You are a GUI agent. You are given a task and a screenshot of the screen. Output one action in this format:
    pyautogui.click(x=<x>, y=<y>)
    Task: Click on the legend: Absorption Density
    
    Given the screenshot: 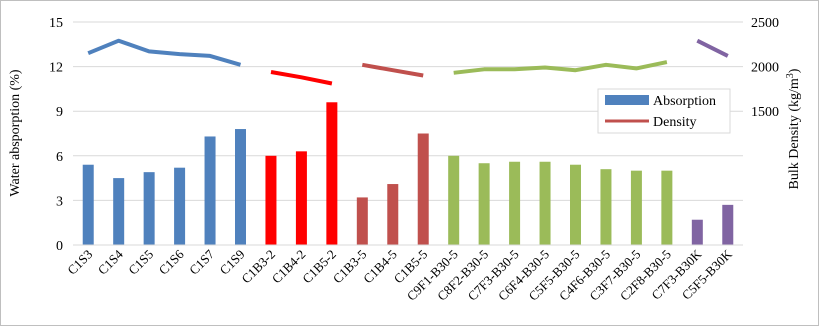 What is the action you would take?
    pyautogui.click(x=664, y=111)
    